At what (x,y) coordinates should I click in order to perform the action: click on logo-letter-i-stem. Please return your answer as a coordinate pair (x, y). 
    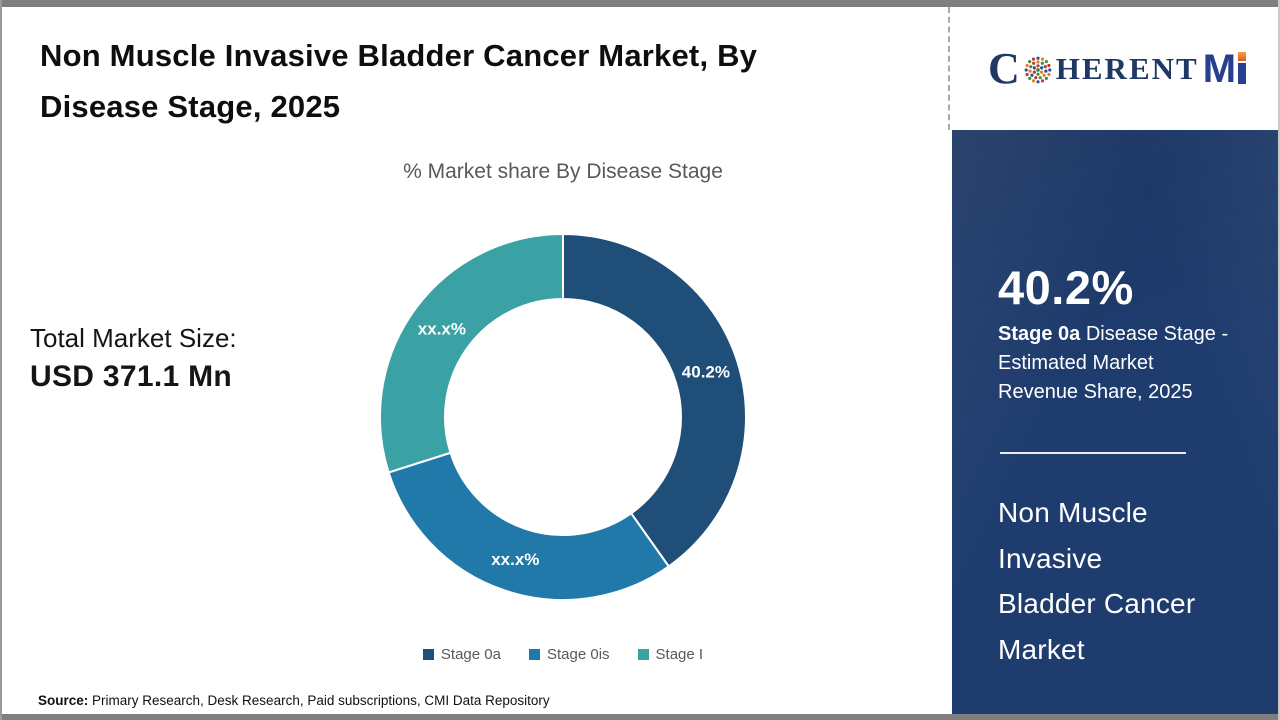
    Looking at the image, I should click on (1242, 73).